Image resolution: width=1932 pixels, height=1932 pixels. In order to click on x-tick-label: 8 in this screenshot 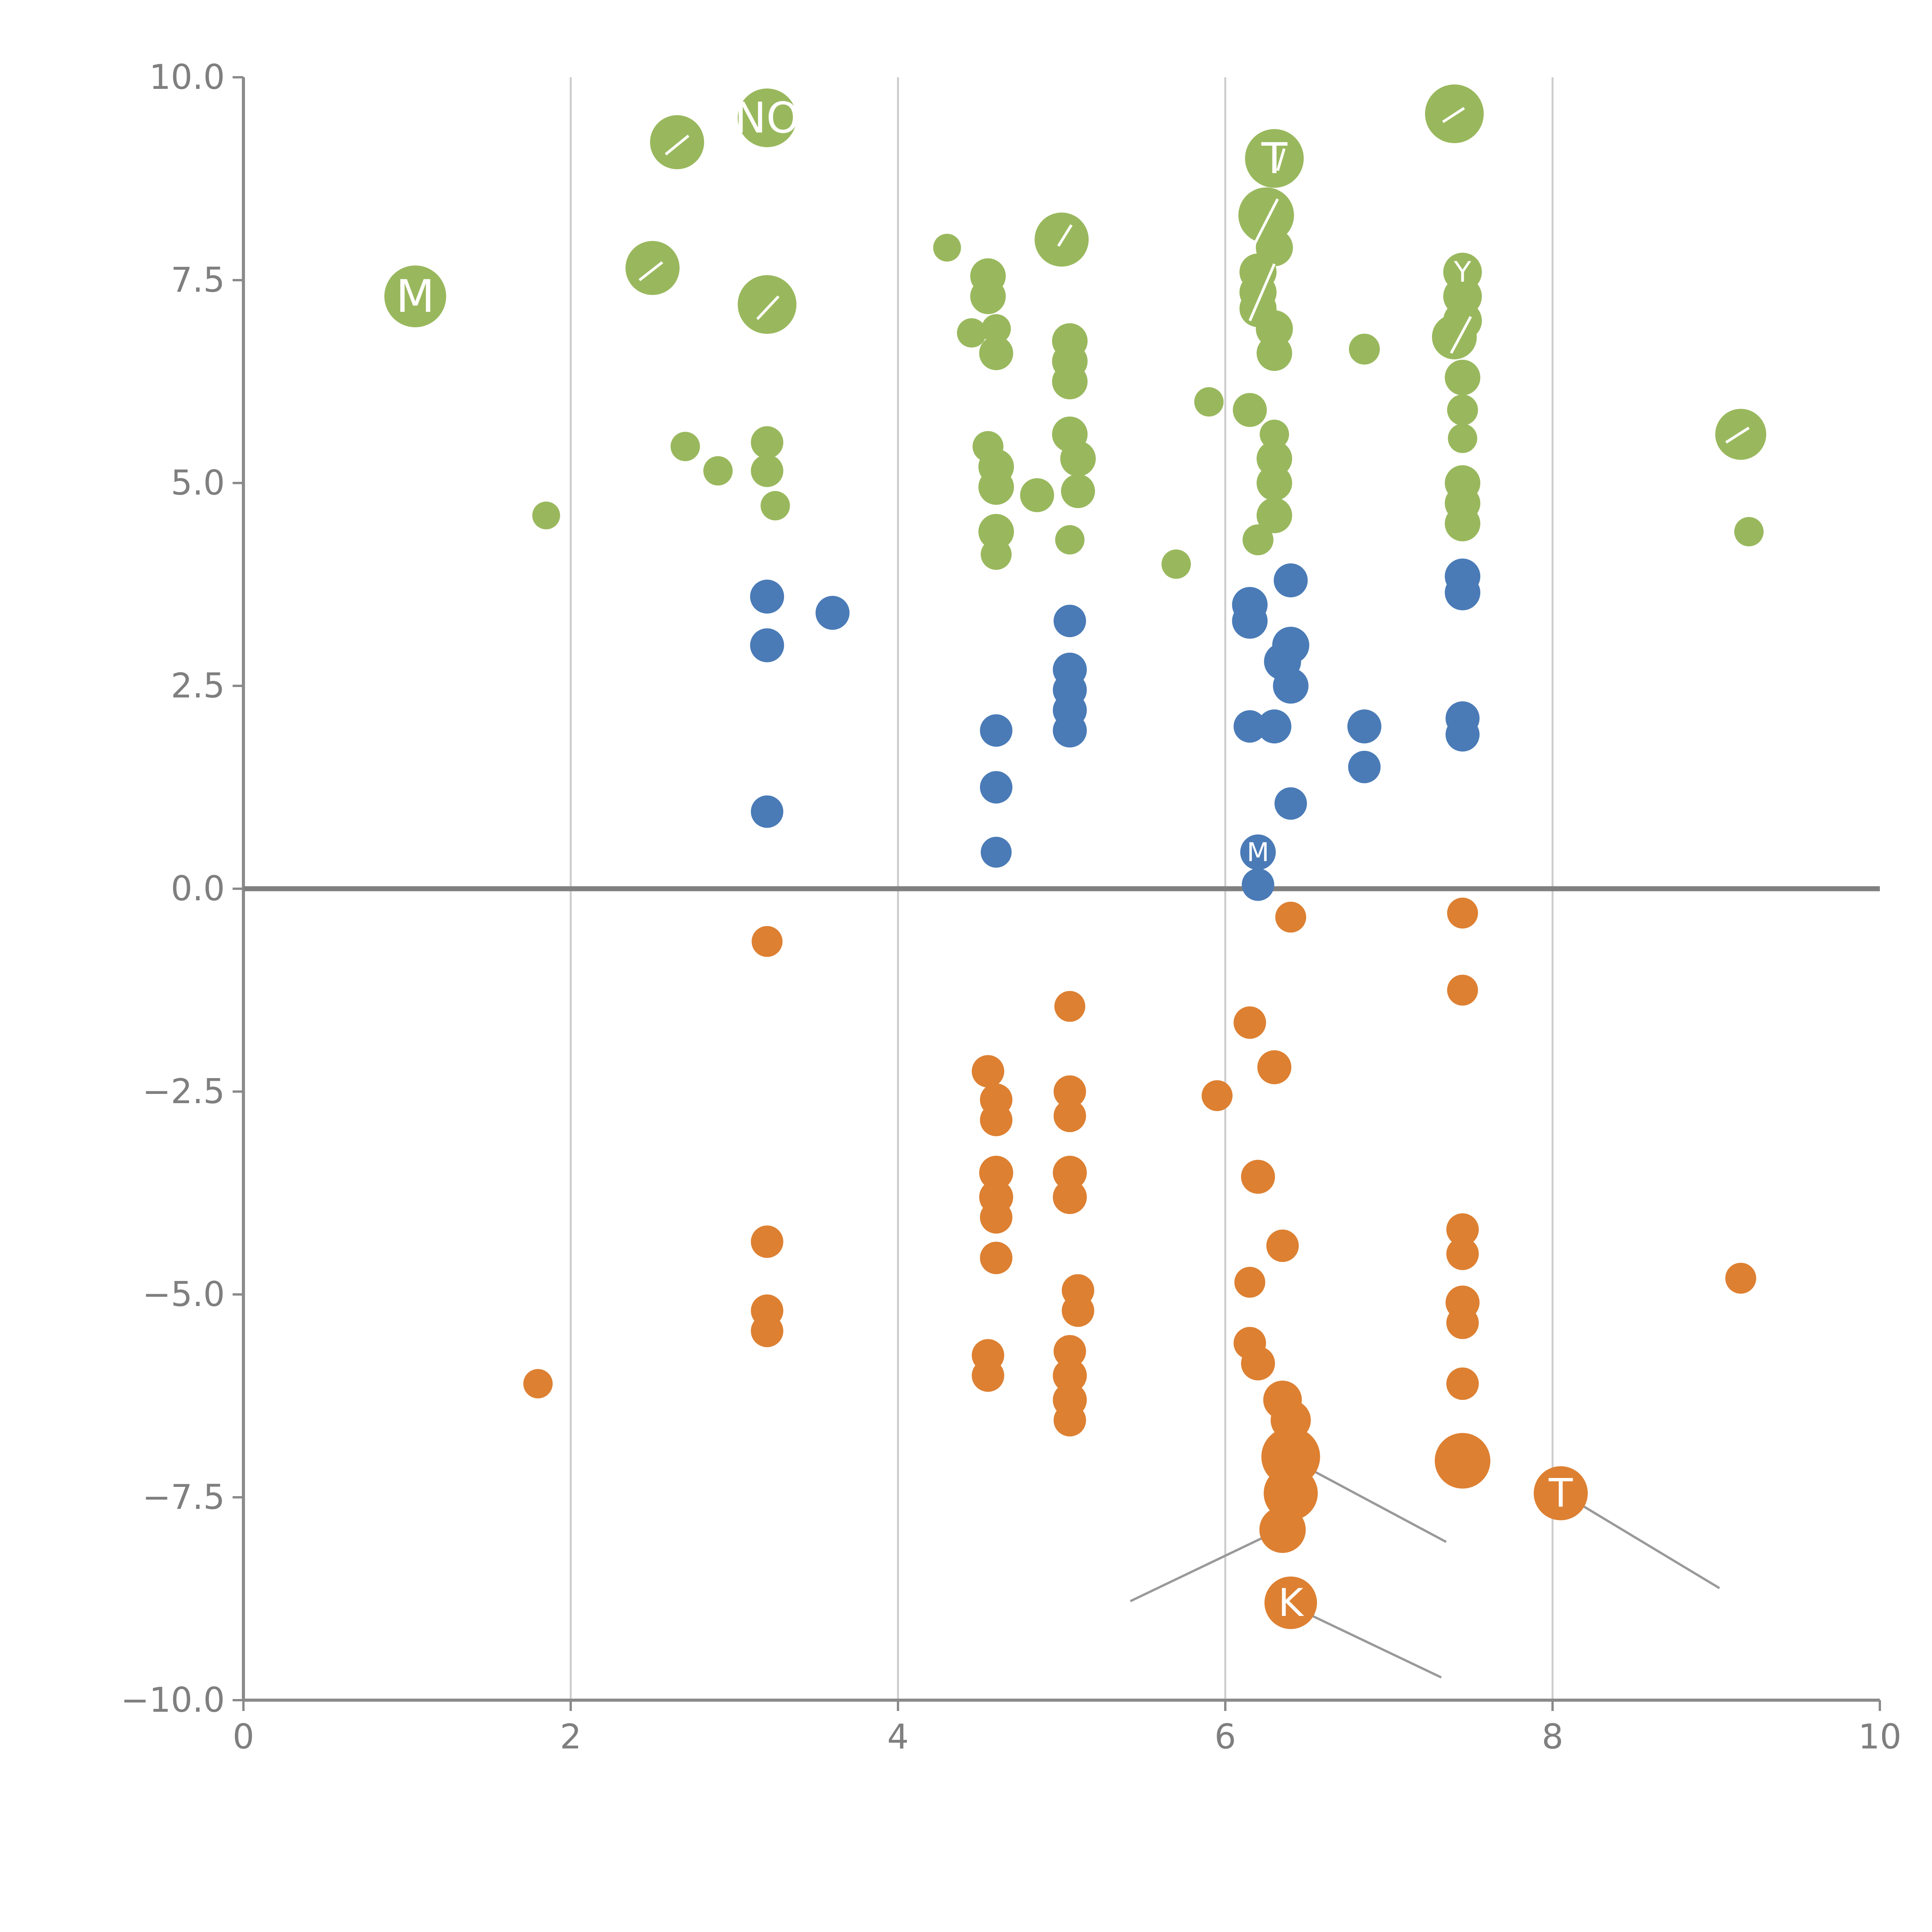, I will do `click(1553, 1737)`.